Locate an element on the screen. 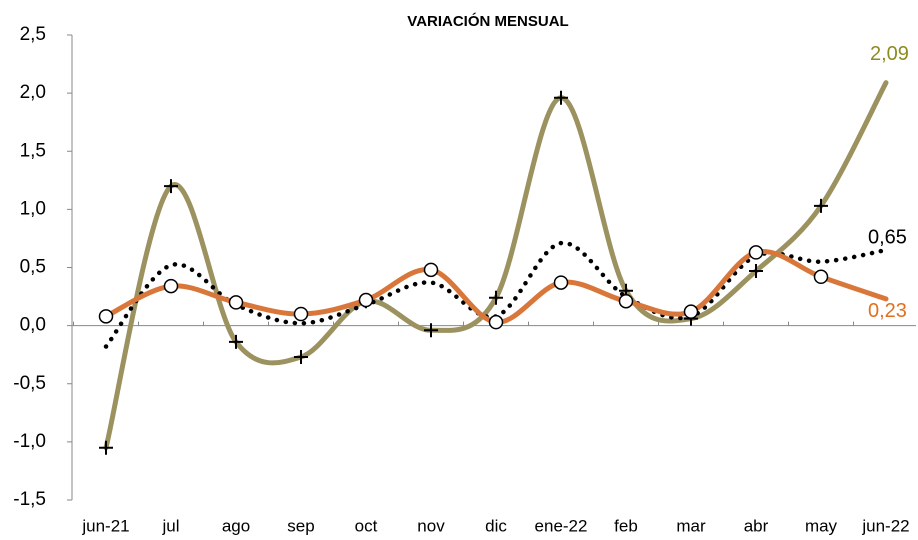  x-tick-label: sep is located at coordinates (300, 525).